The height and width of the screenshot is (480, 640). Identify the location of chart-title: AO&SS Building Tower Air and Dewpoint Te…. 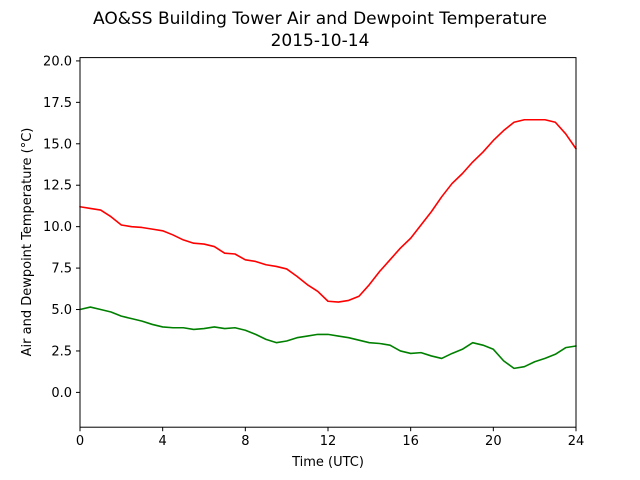
(320, 19).